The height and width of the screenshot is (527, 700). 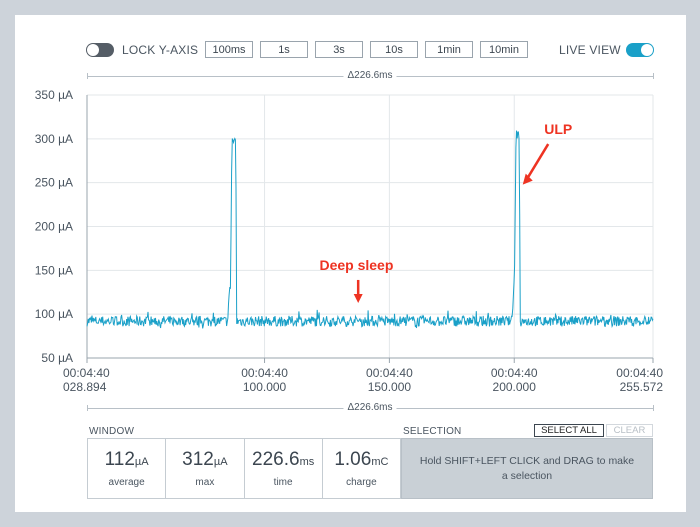 What do you see at coordinates (100, 50) in the screenshot?
I see `lock-y-axis-toggle` at bounding box center [100, 50].